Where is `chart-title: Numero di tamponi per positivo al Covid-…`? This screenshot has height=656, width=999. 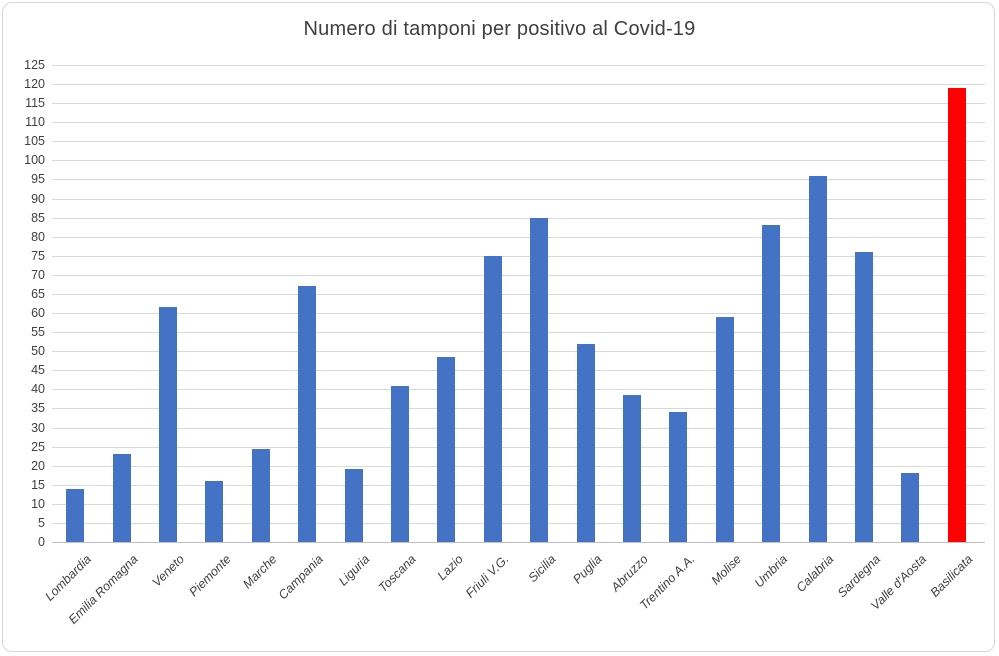 chart-title: Numero di tamponi per positivo al Covid-… is located at coordinates (499, 29).